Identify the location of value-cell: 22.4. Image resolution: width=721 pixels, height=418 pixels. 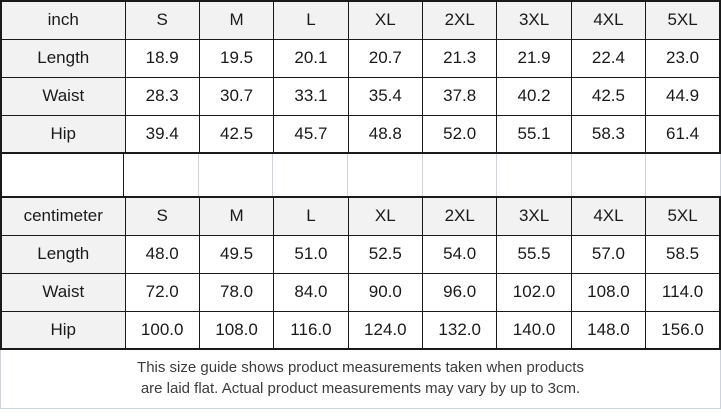
(608, 58).